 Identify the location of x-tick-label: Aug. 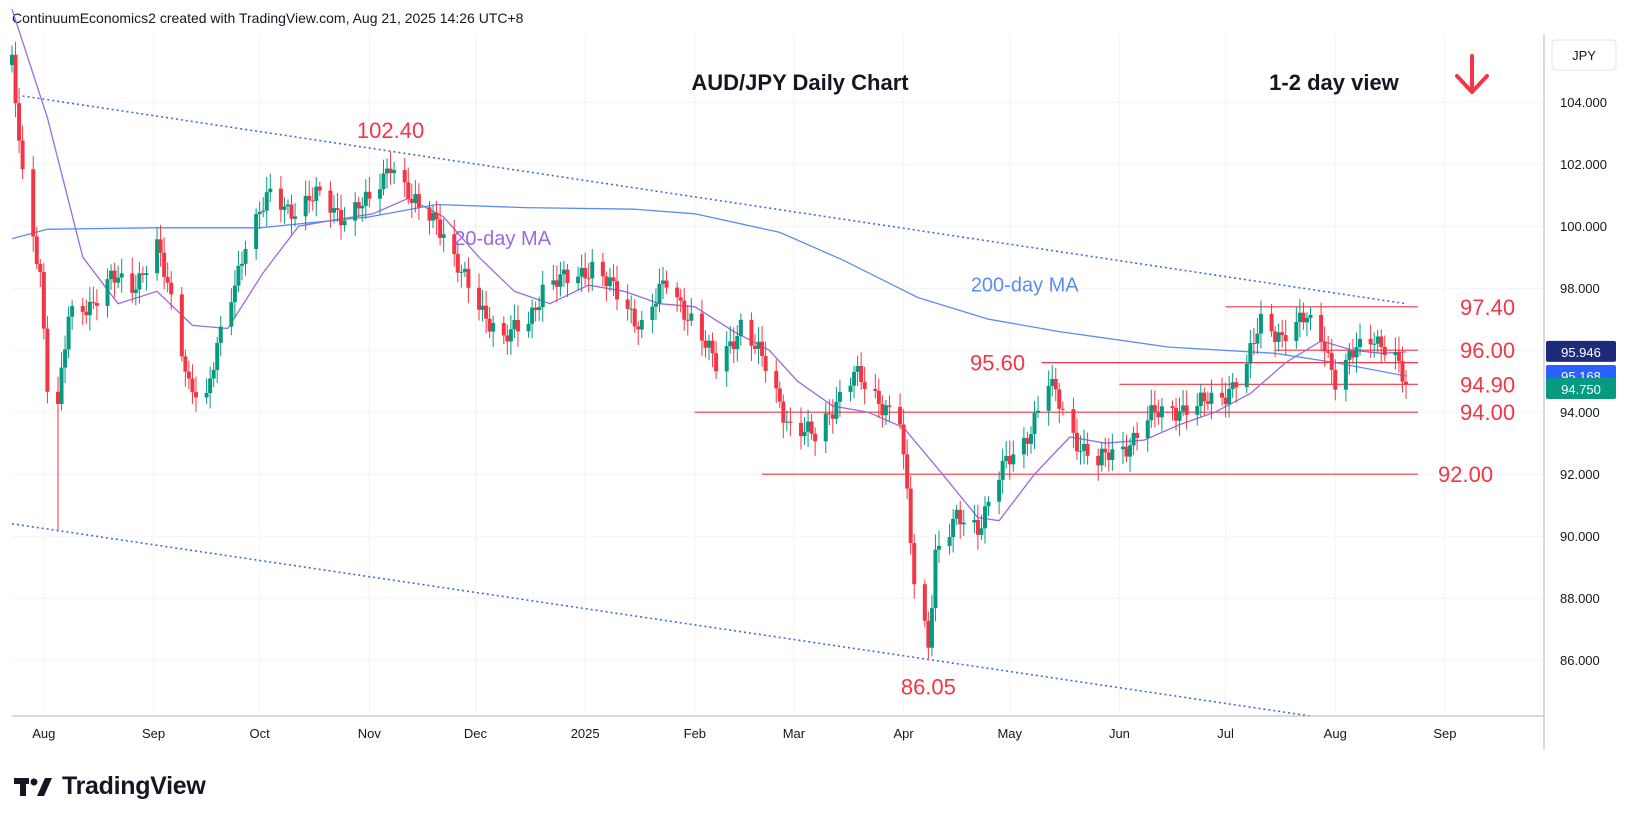
(1335, 733).